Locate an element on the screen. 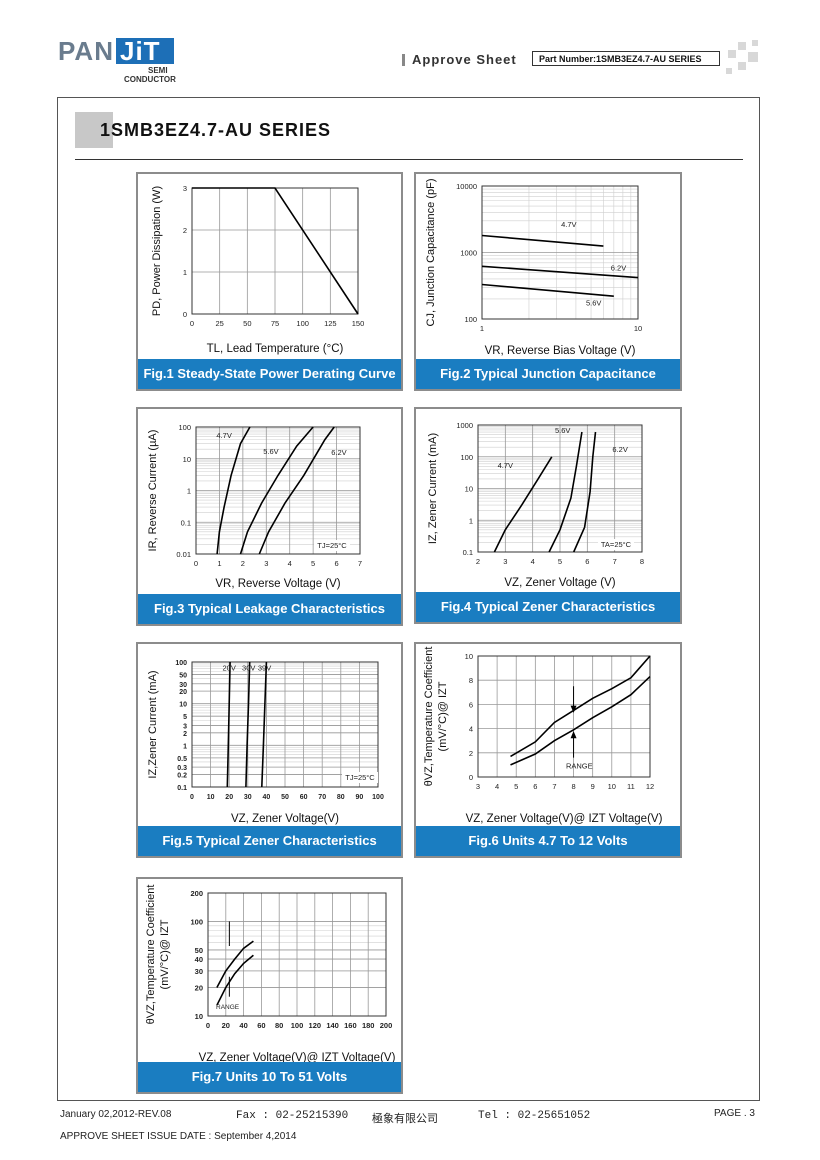 Image resolution: width=820 pixels, height=1160 pixels. logo-jit-box is located at coordinates (145, 51).